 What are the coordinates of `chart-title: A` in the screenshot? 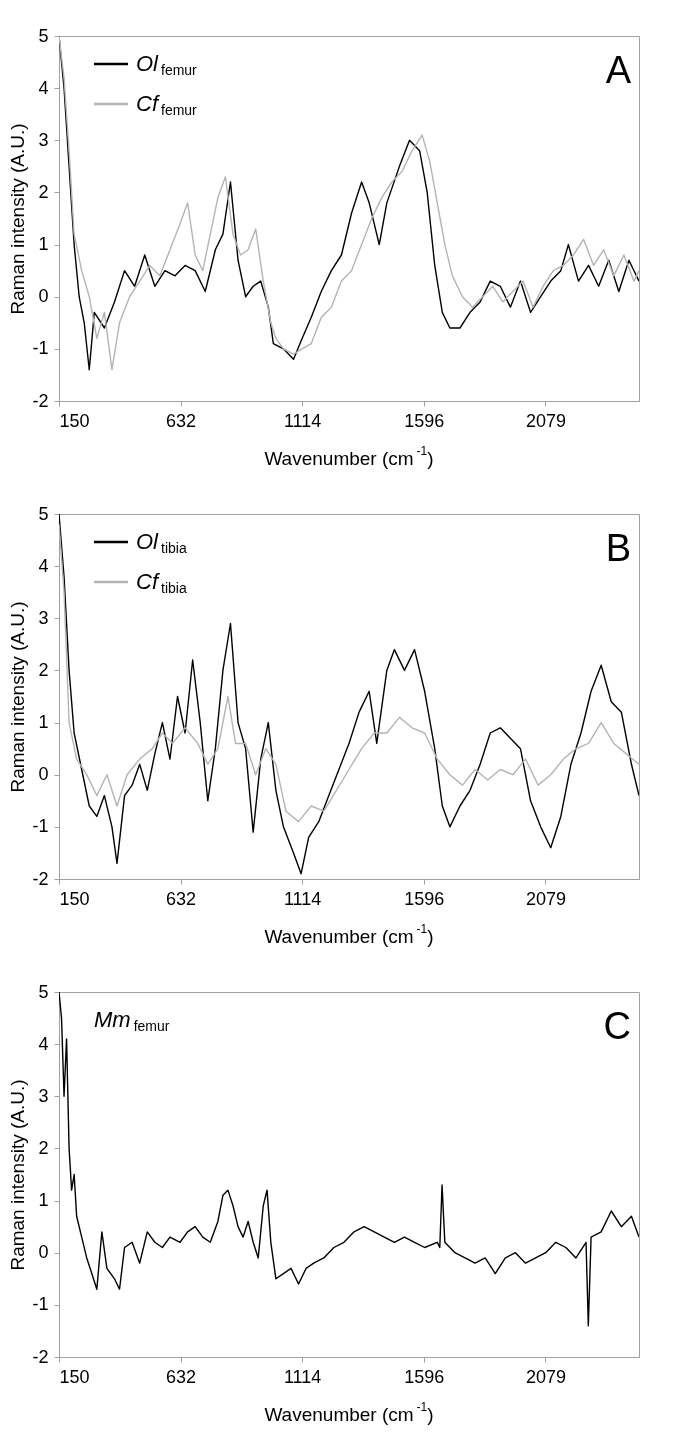 It's located at (618, 70).